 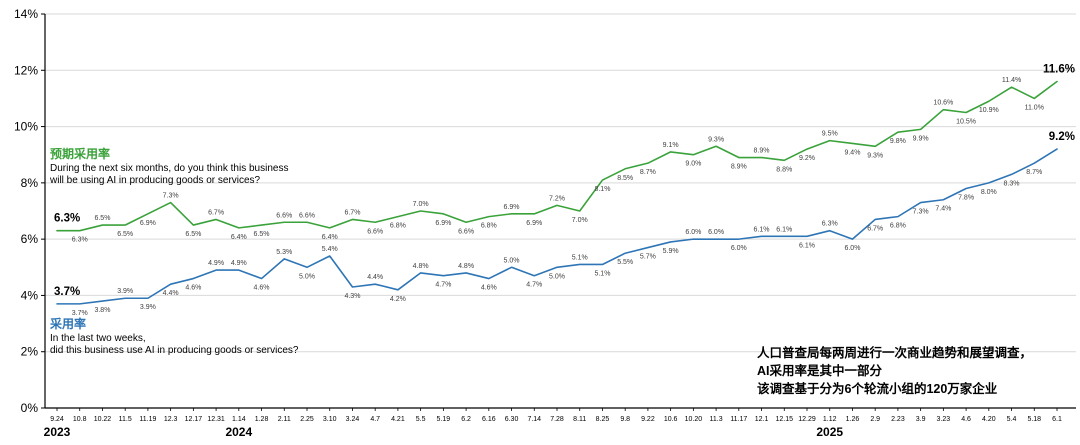 What do you see at coordinates (762, 419) in the screenshot?
I see `x-axis-label: 12.1` at bounding box center [762, 419].